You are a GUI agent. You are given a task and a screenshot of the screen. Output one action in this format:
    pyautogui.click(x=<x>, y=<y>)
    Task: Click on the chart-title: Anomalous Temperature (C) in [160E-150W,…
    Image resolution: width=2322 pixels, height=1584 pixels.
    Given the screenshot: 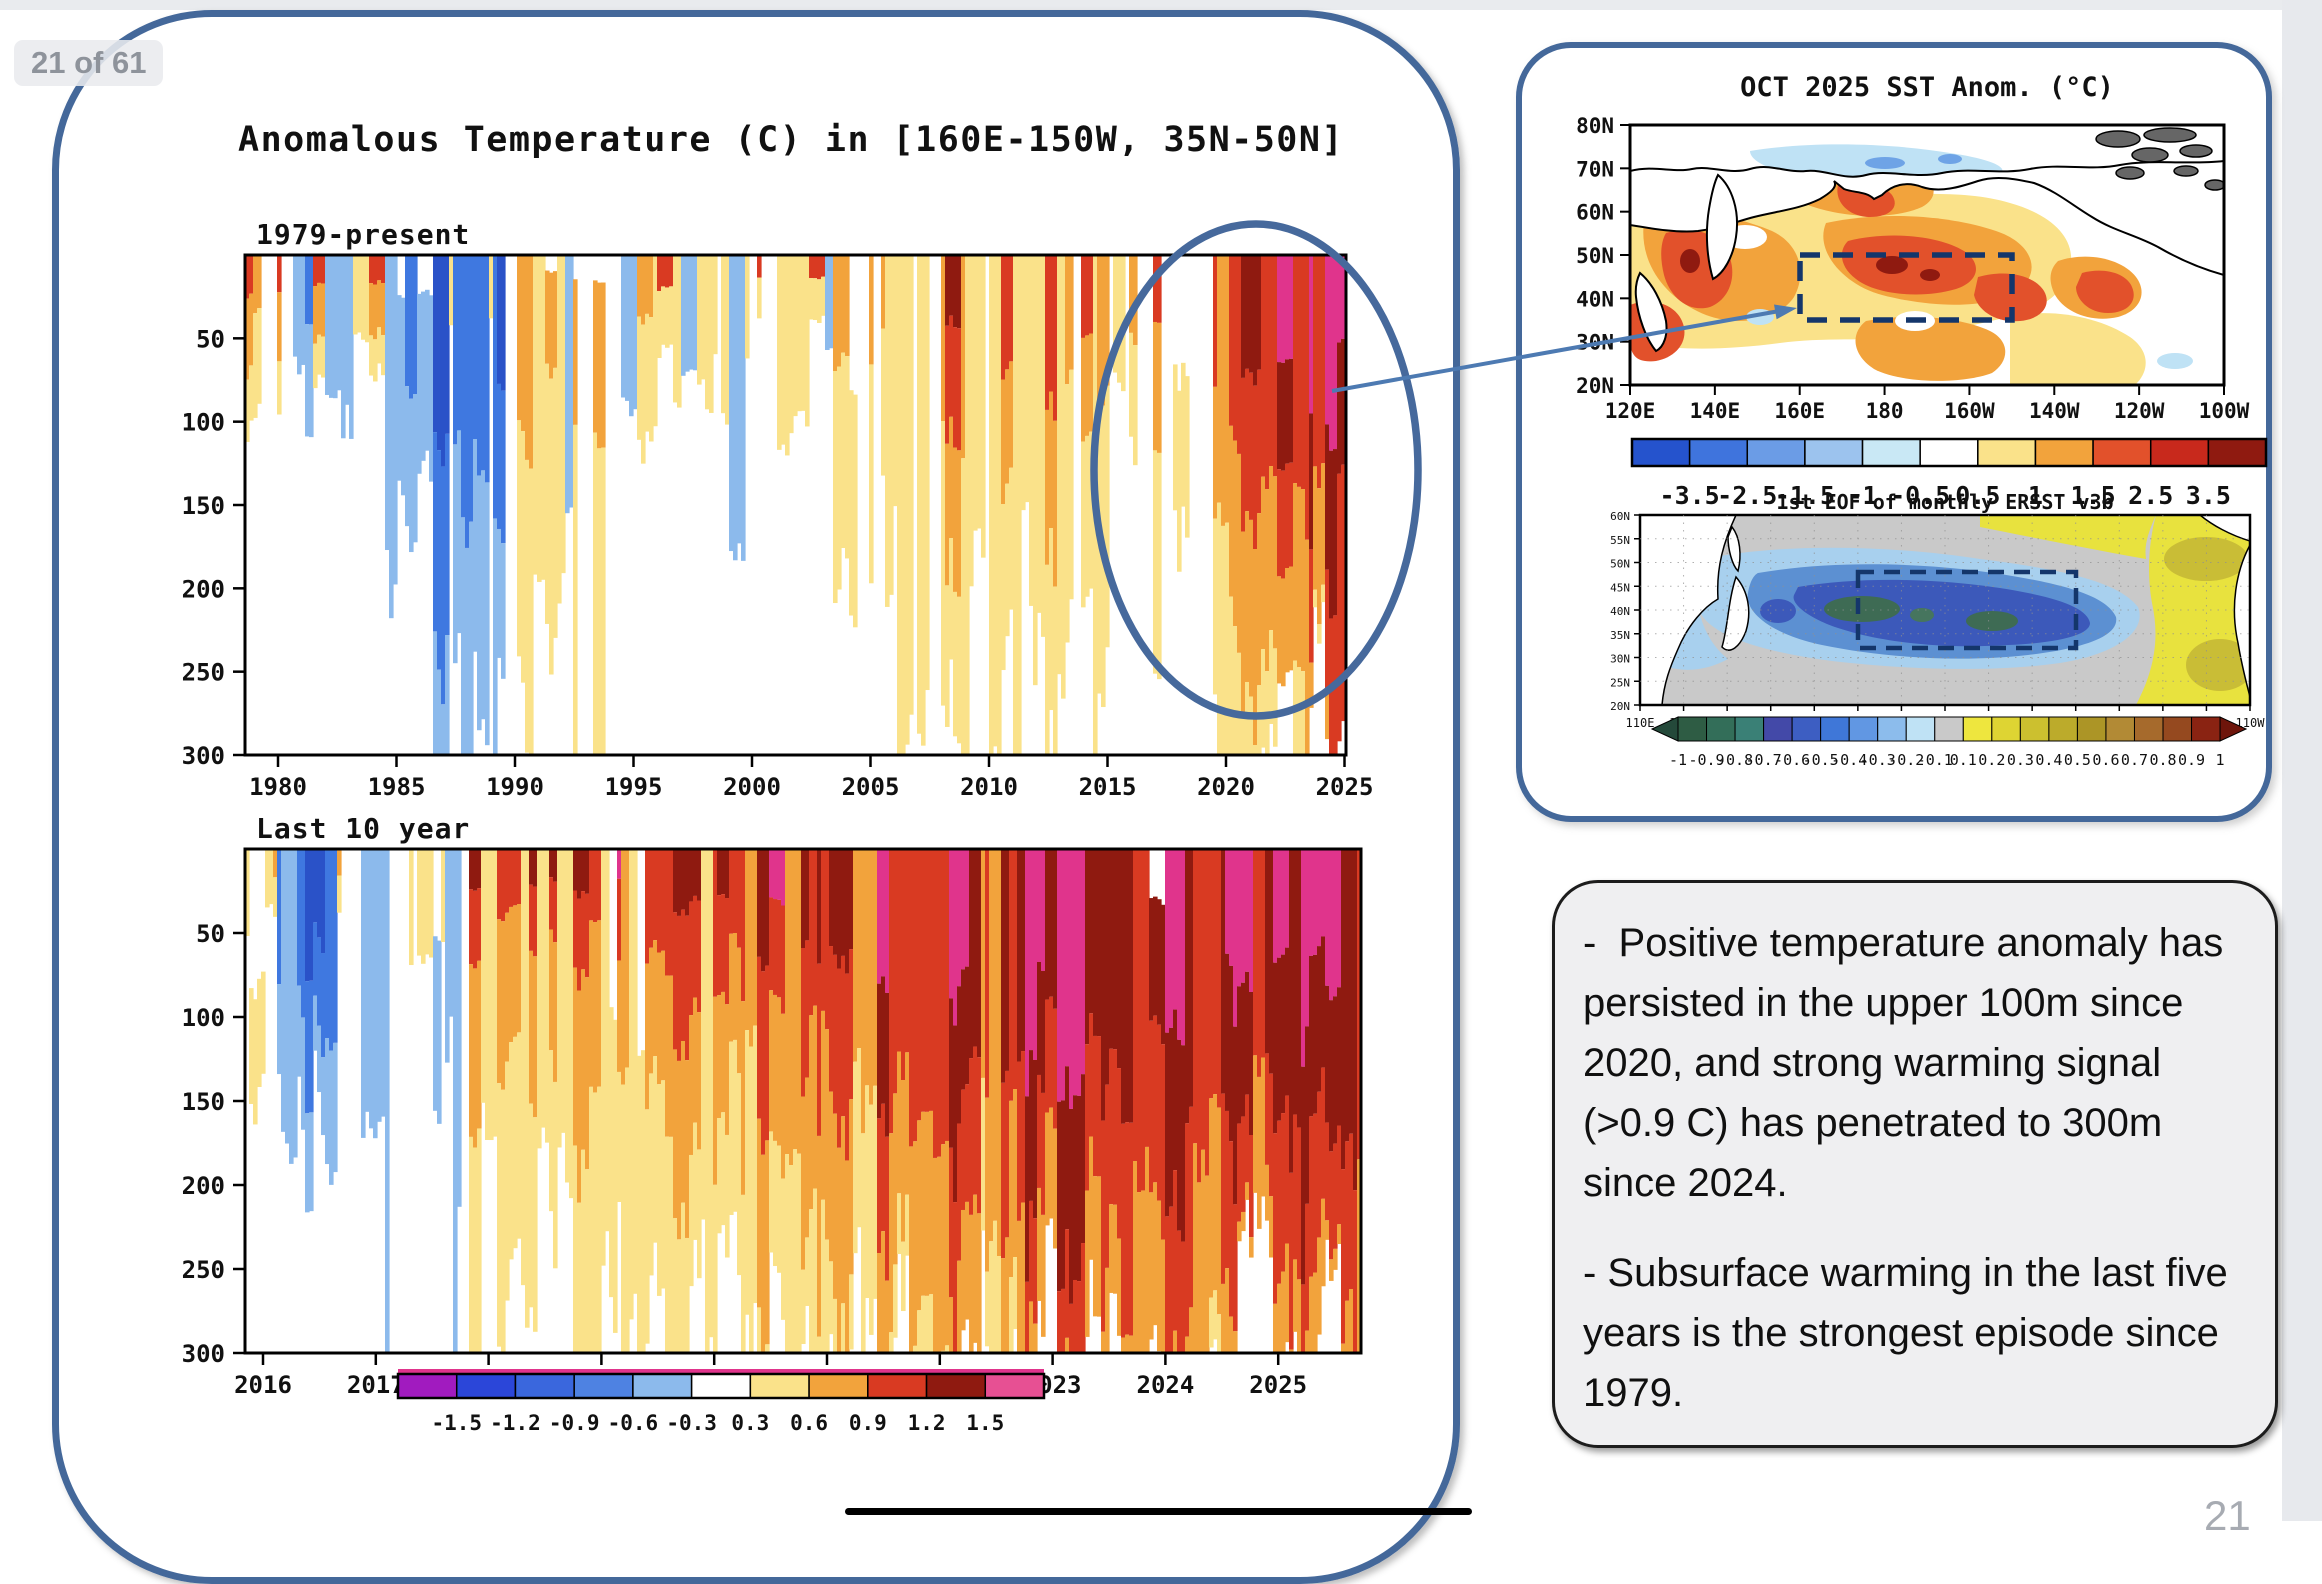 What is the action you would take?
    pyautogui.click(x=791, y=140)
    